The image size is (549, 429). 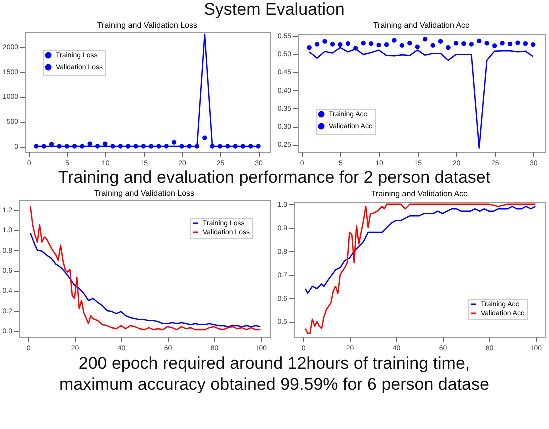 I want to click on text: maximum accuracy obtained 99.59% for 6 person datase, so click(x=274, y=384).